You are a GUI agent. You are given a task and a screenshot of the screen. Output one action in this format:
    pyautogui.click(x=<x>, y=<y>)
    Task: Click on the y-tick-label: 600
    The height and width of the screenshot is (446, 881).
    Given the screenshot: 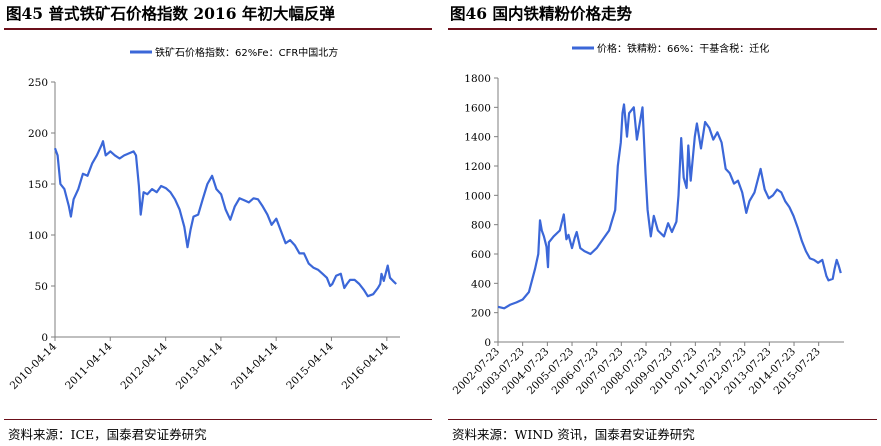 What is the action you would take?
    pyautogui.click(x=481, y=255)
    